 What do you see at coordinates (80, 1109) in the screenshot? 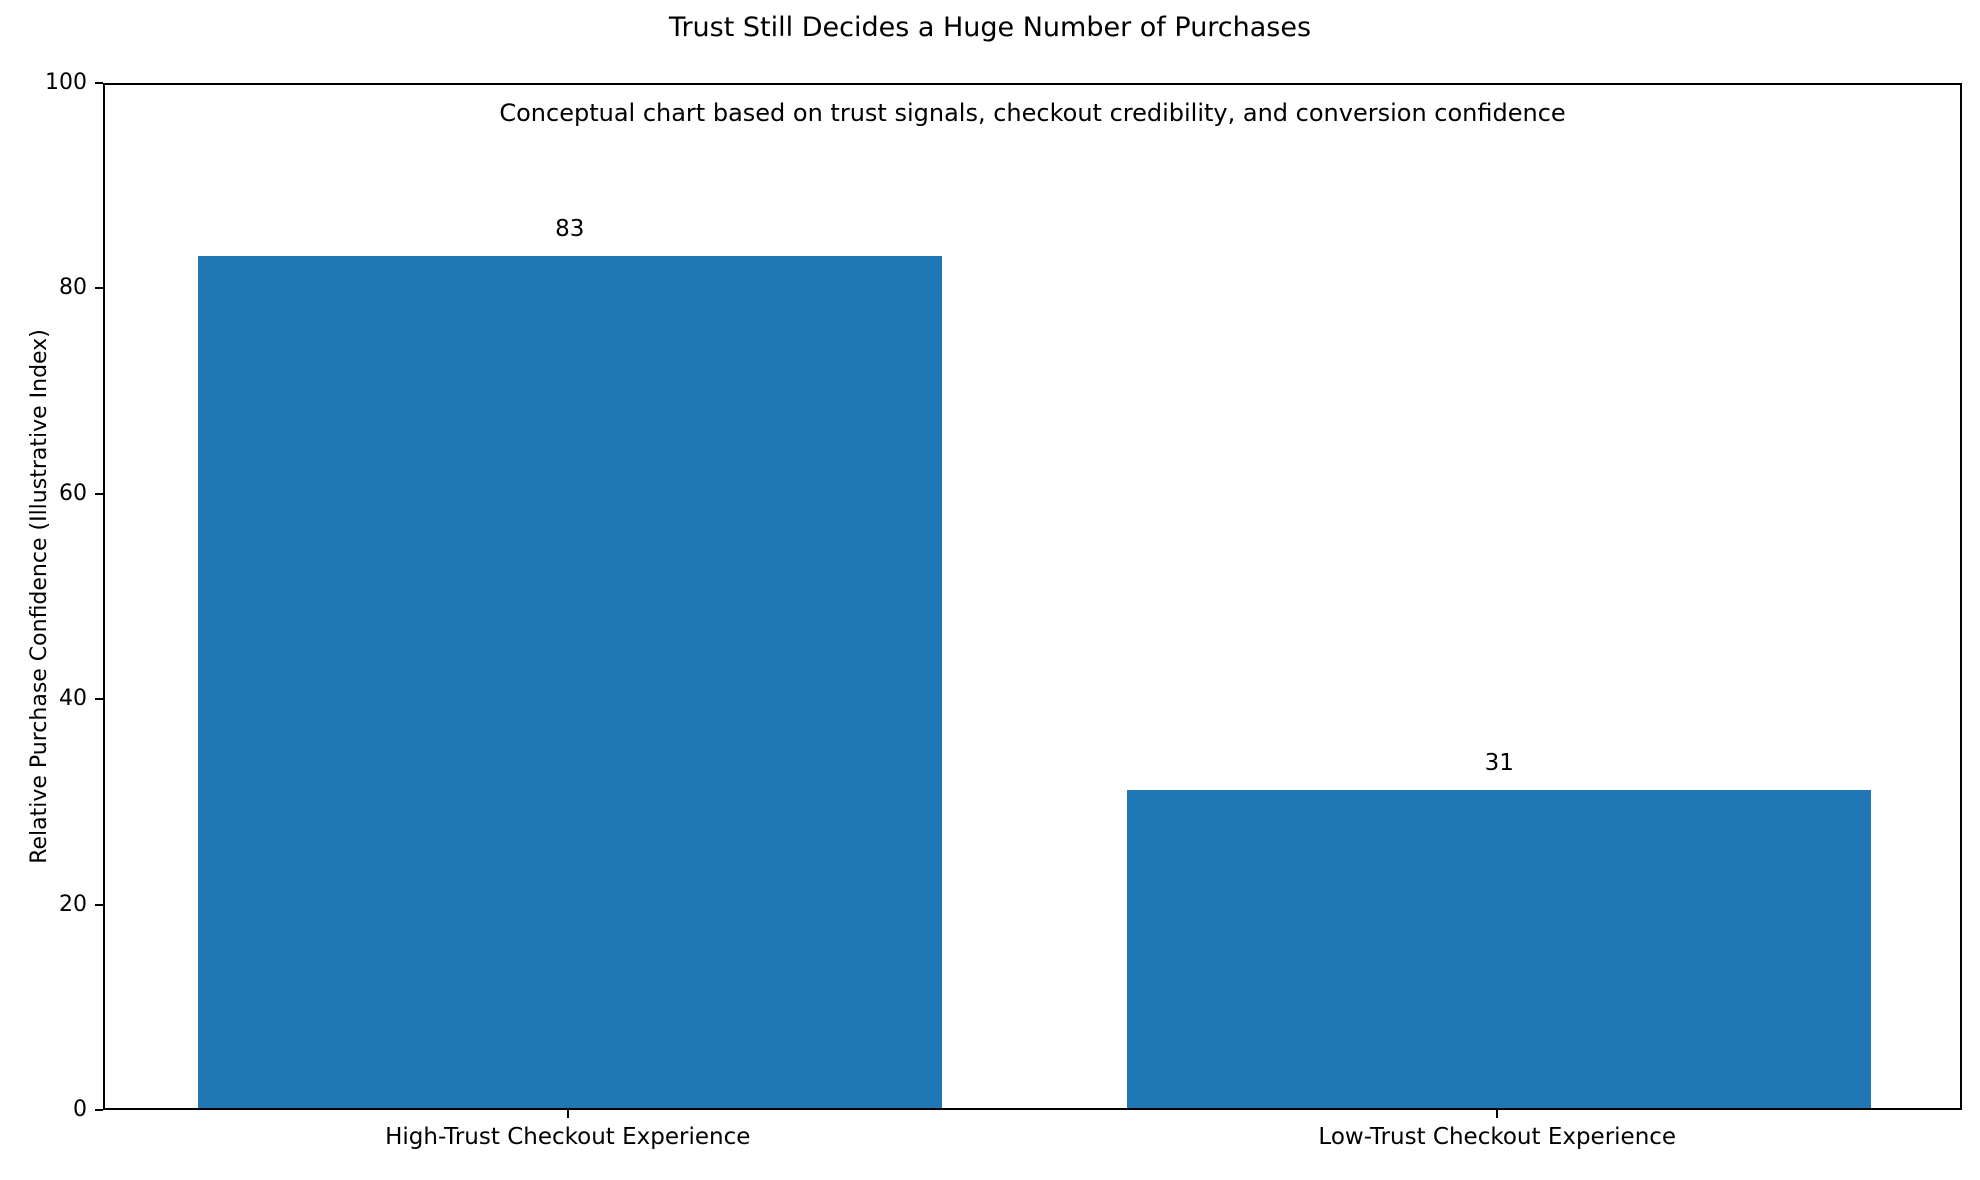
I see `y-tick-label: 0` at bounding box center [80, 1109].